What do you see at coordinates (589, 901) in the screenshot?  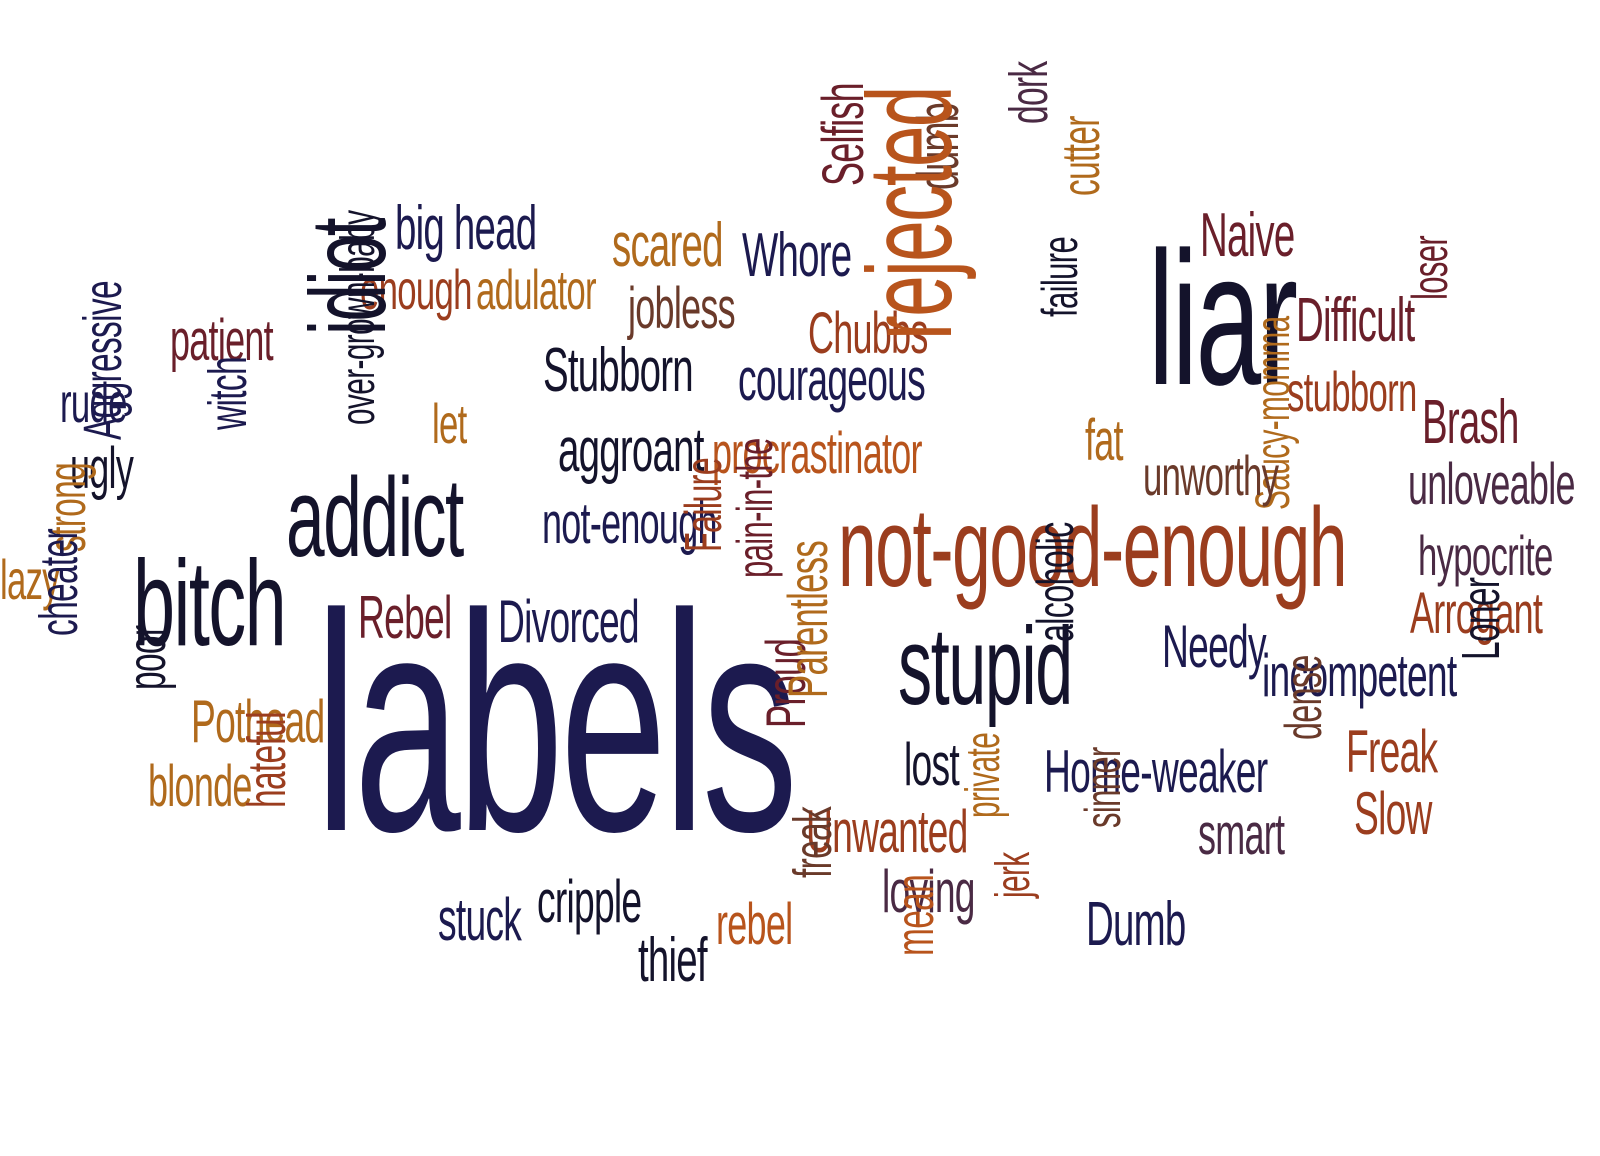 I see `word-cripple: cripple` at bounding box center [589, 901].